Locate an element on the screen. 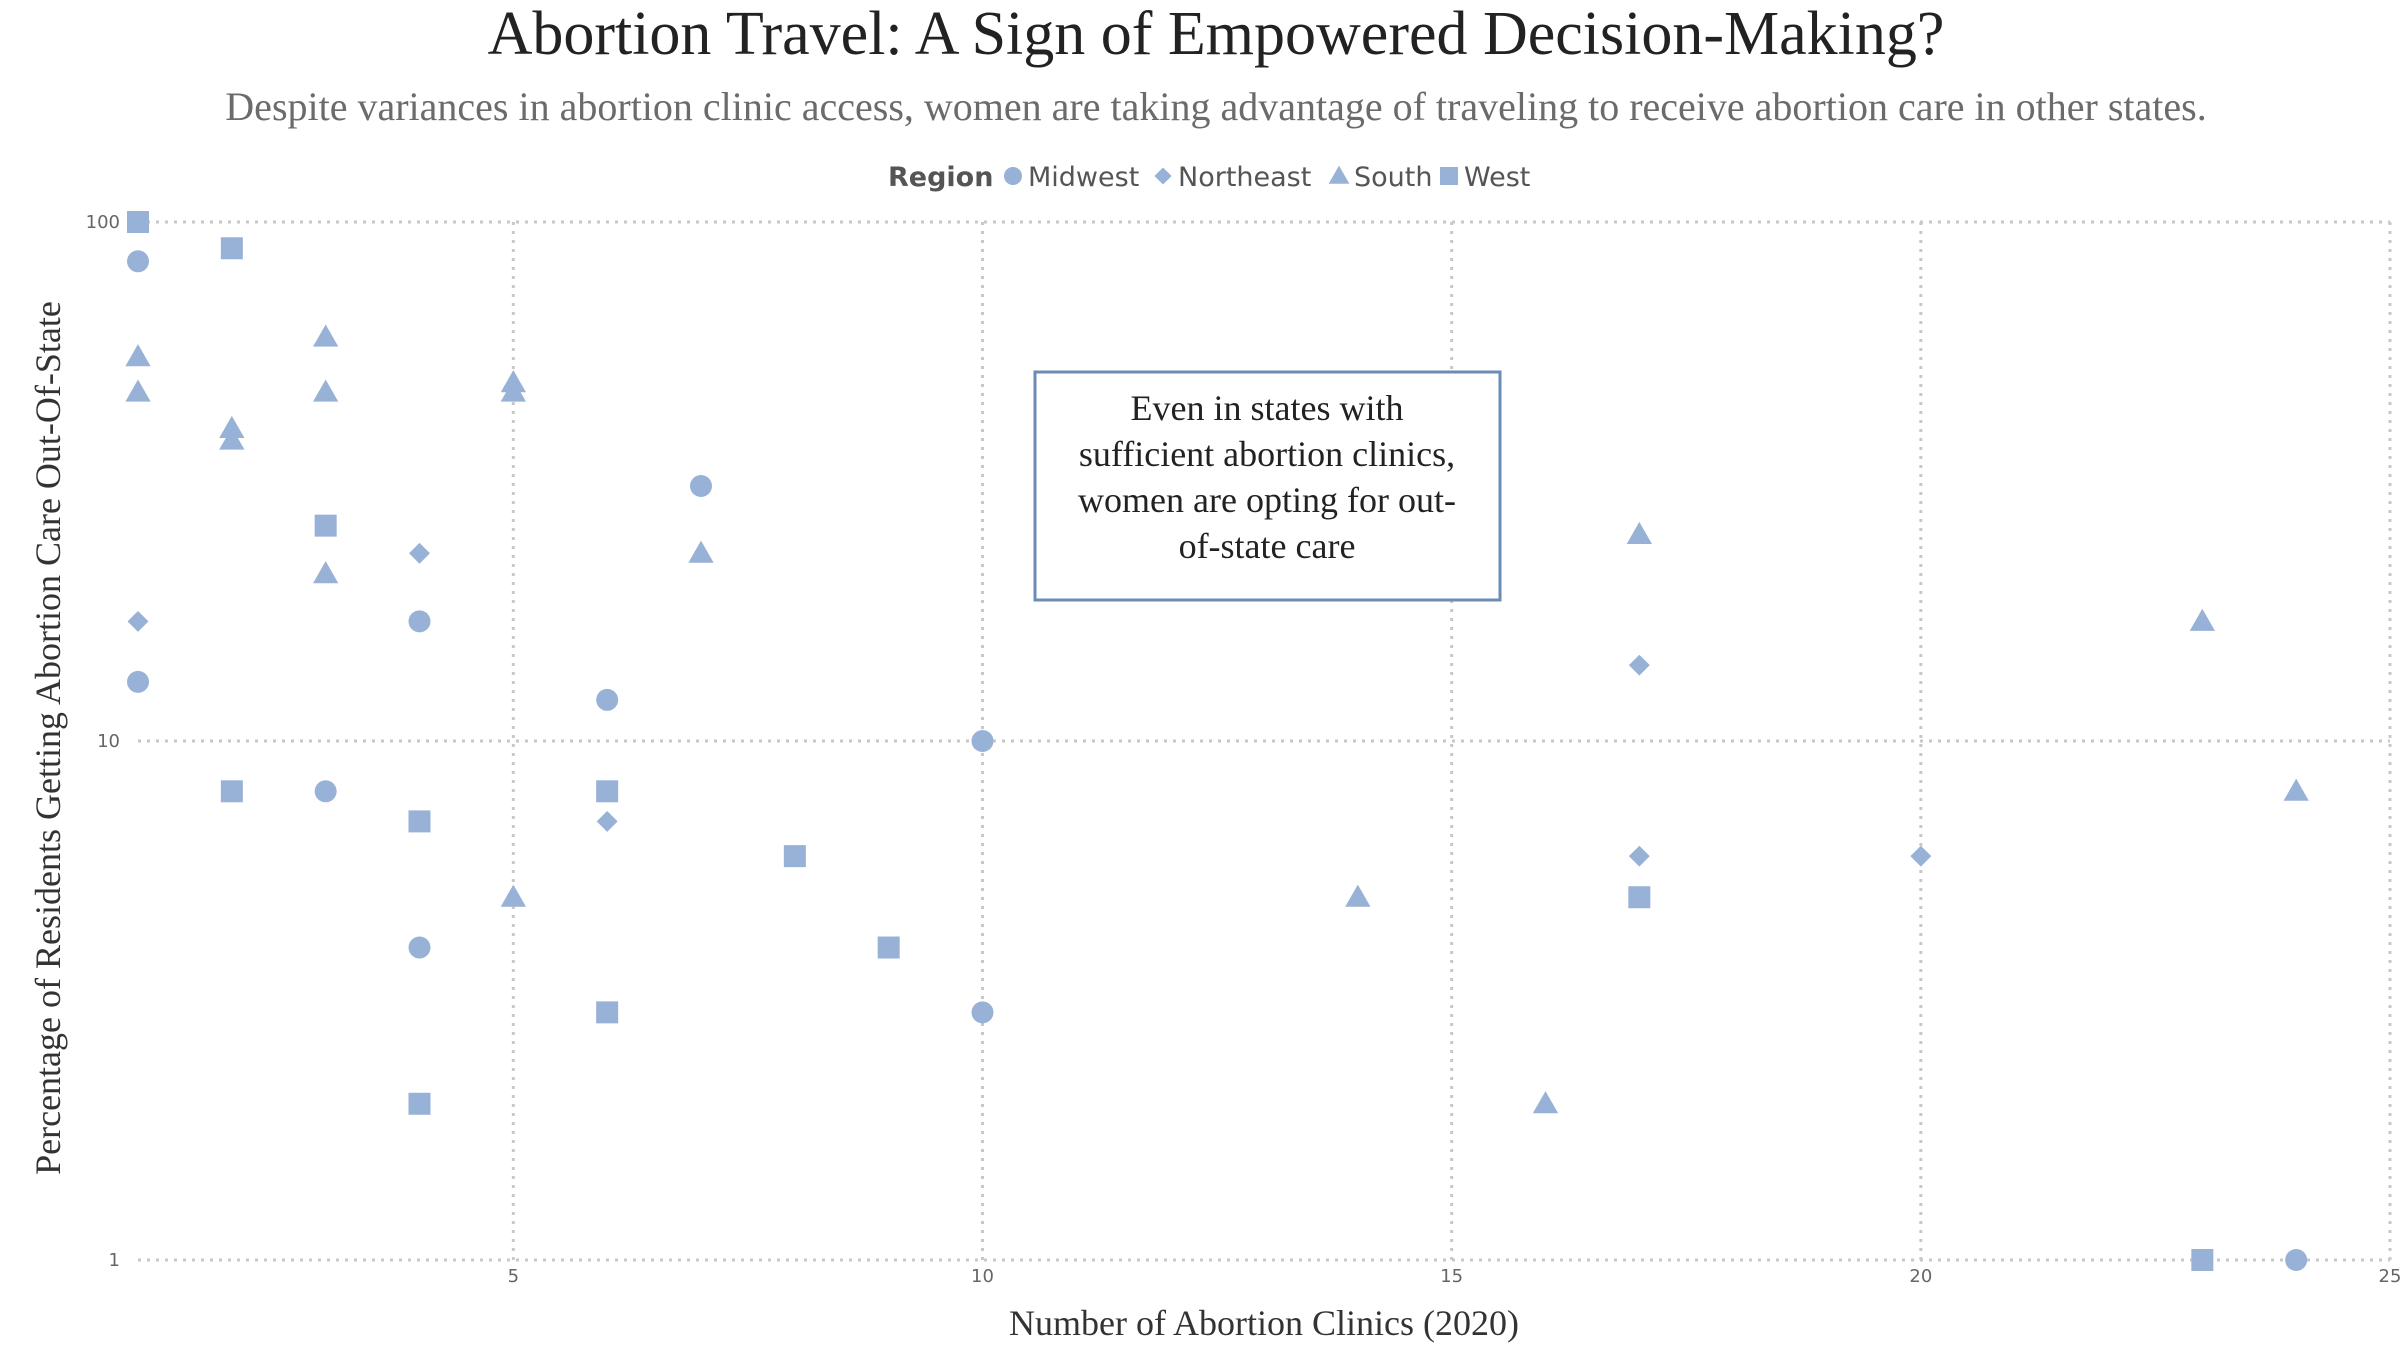 Image resolution: width=2402 pixels, height=1352 pixels. x-tick-label: 20 is located at coordinates (1920, 1276).